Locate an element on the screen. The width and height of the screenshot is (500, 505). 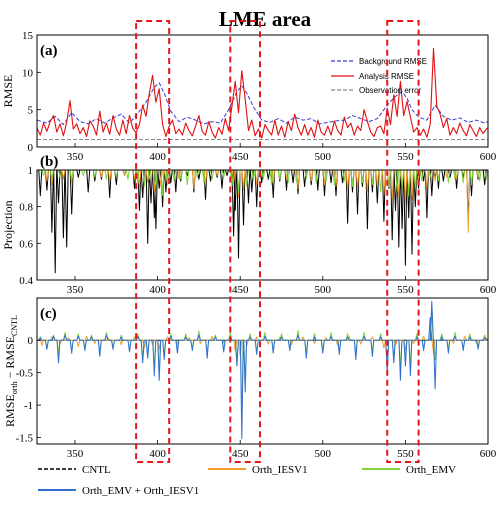
legend-background-rmse: Background RMSE is located at coordinates (393, 61).